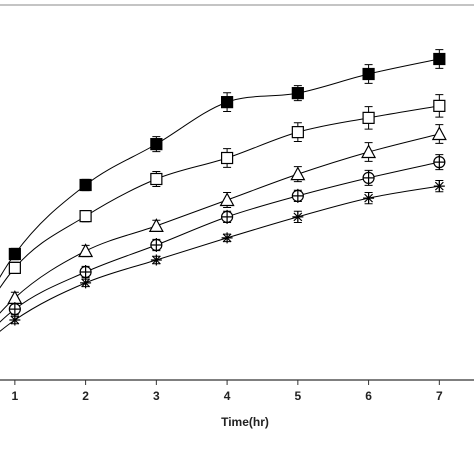  I want to click on x-tick-label: 6, so click(368, 396).